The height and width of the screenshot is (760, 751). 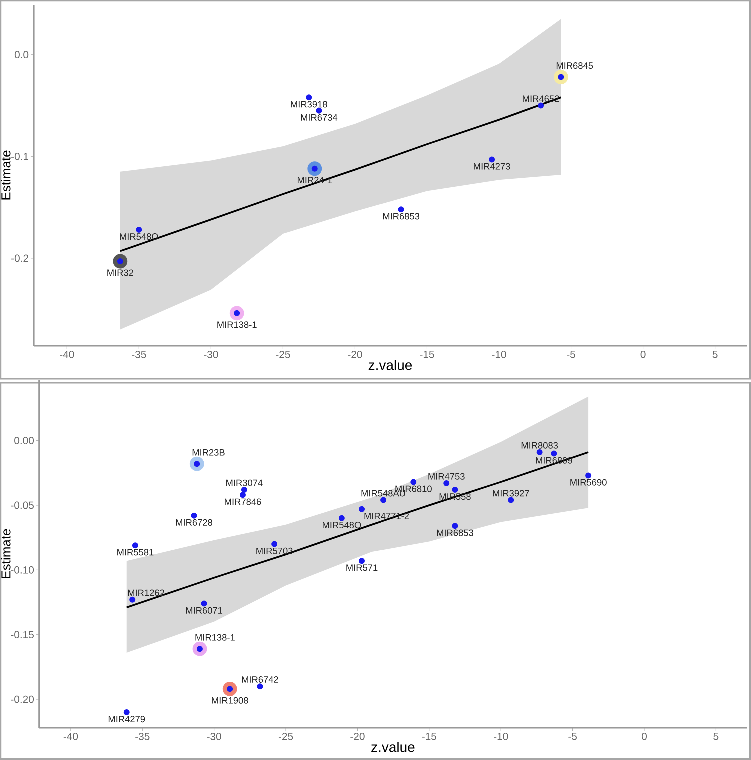 I want to click on annotation: MIR6071, so click(x=204, y=610).